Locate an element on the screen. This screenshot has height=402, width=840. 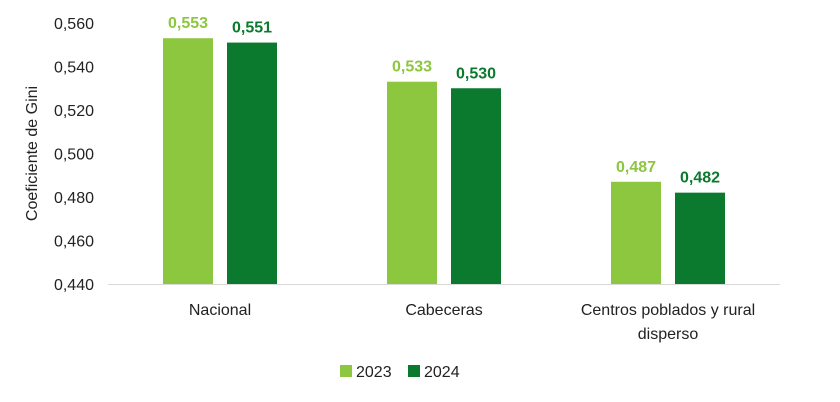
y-tick-label: 0,460 is located at coordinates (74, 242).